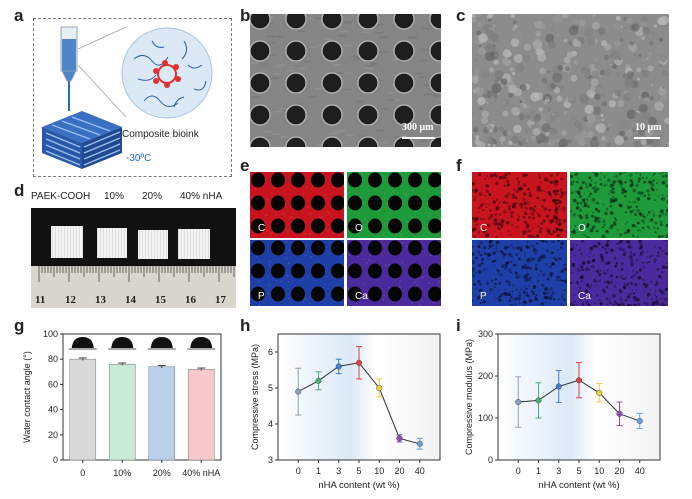 Image resolution: width=692 pixels, height=499 pixels. I want to click on panel-letter-d: d, so click(19, 190).